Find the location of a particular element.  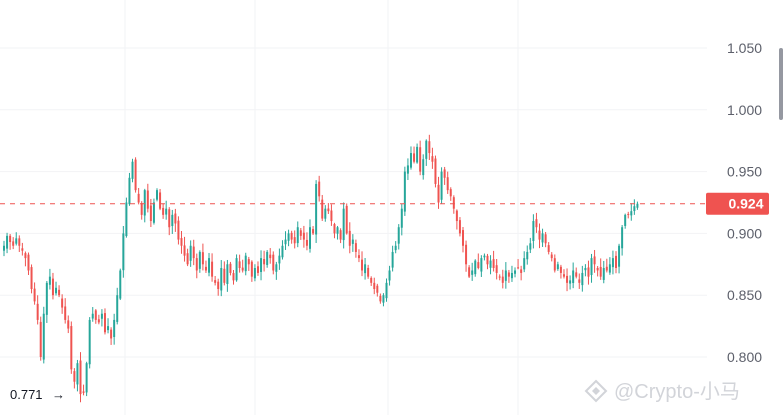

low-price-arrow: → is located at coordinates (58, 394).